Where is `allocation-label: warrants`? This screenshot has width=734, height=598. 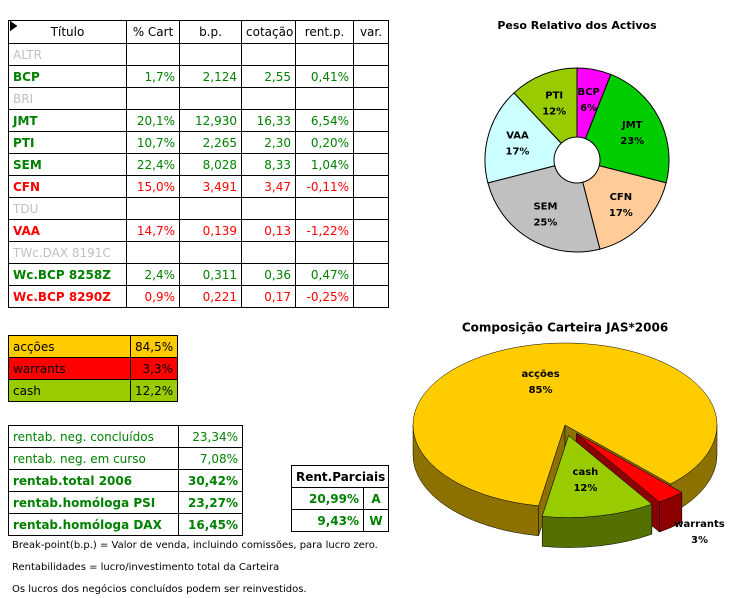 allocation-label: warrants is located at coordinates (69, 368).